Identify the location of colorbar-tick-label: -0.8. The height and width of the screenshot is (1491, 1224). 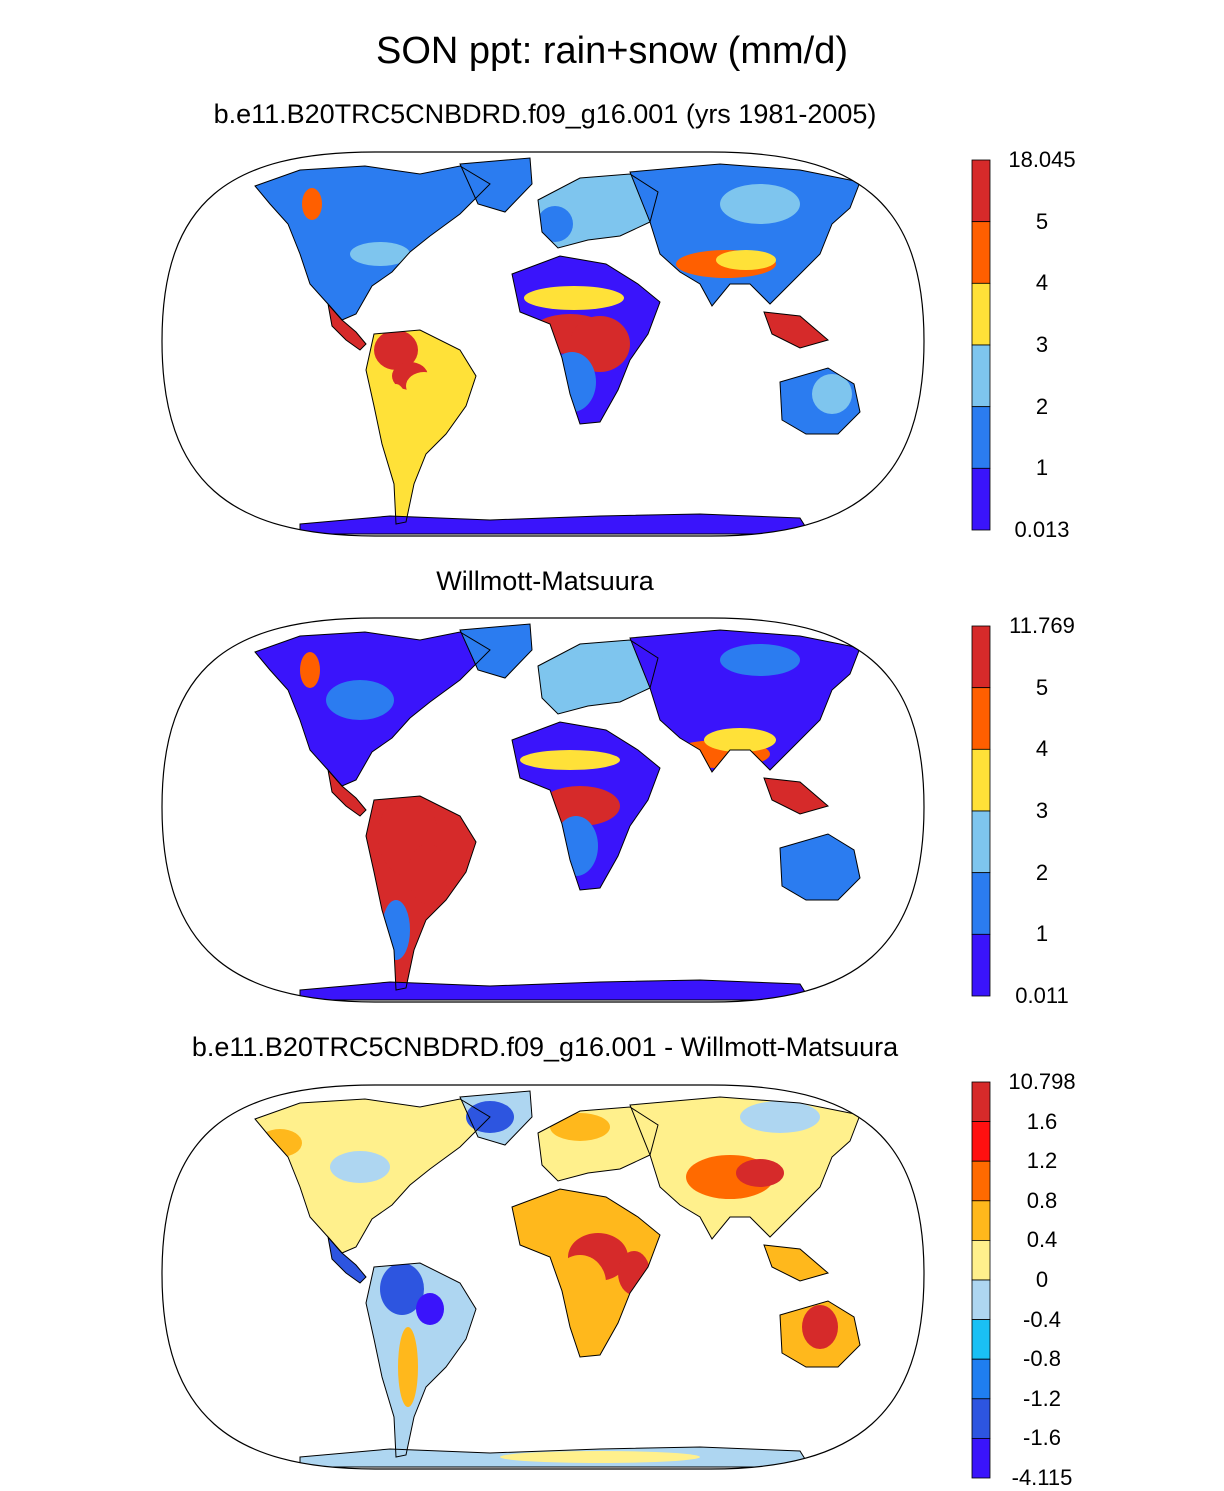
(1042, 1359).